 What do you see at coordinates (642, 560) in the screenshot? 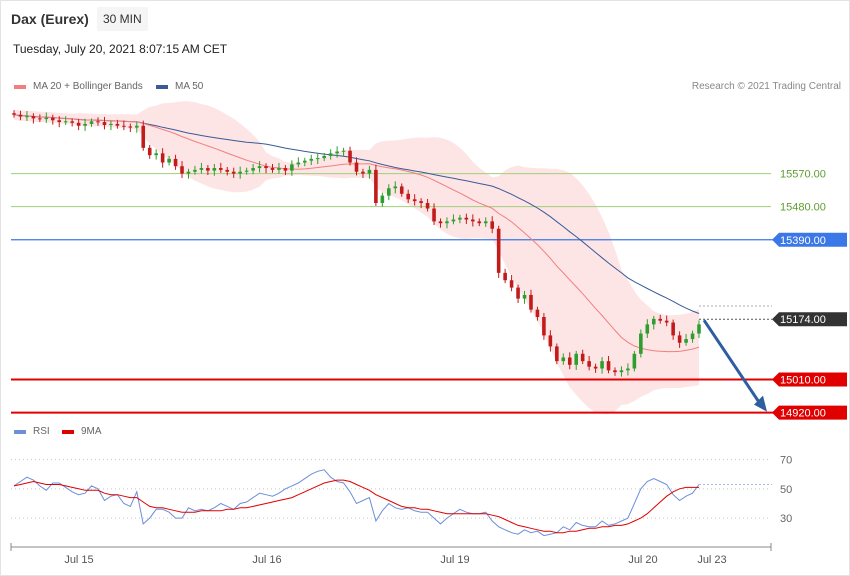
I see `x-tick-label: Jul 20` at bounding box center [642, 560].